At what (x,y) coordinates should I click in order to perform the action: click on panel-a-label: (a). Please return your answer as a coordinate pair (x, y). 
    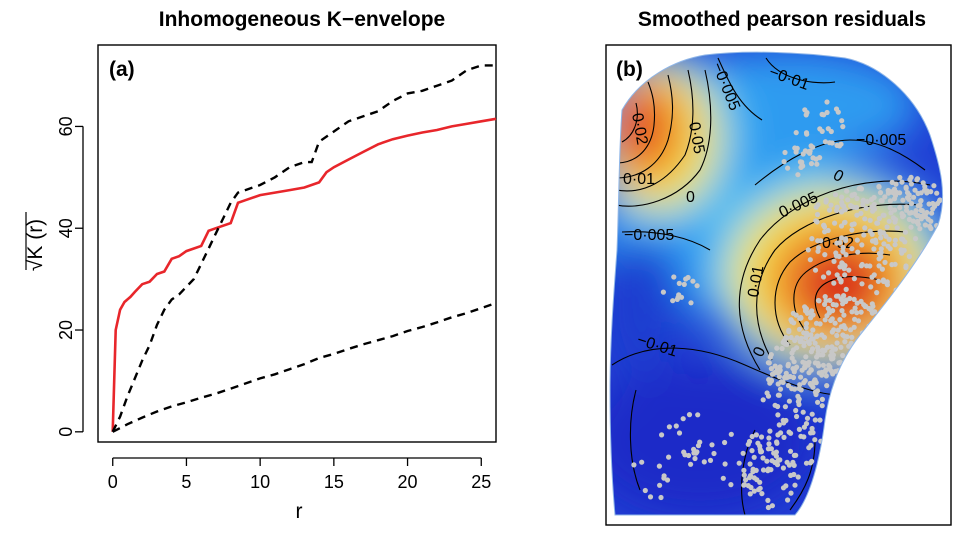
    Looking at the image, I should click on (122, 69).